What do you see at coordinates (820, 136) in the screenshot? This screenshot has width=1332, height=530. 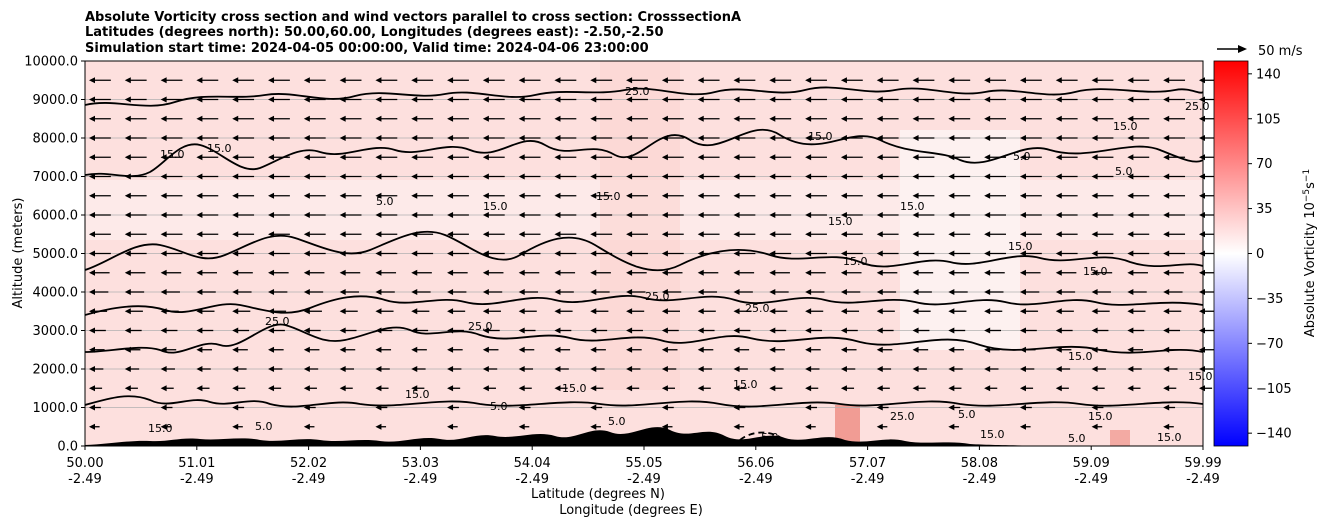 I see `contour-label-15-e: 15.0` at bounding box center [820, 136].